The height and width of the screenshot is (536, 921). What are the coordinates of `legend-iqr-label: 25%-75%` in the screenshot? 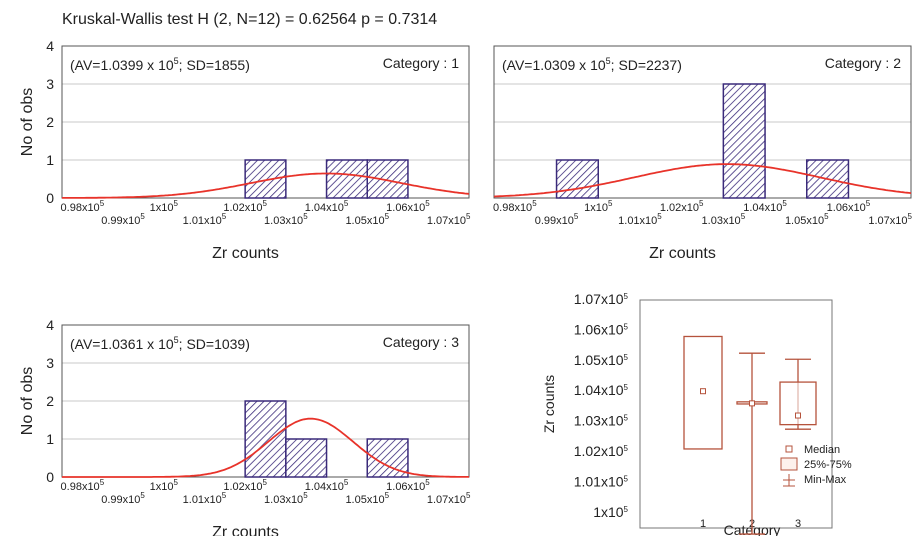 It's located at (828, 465).